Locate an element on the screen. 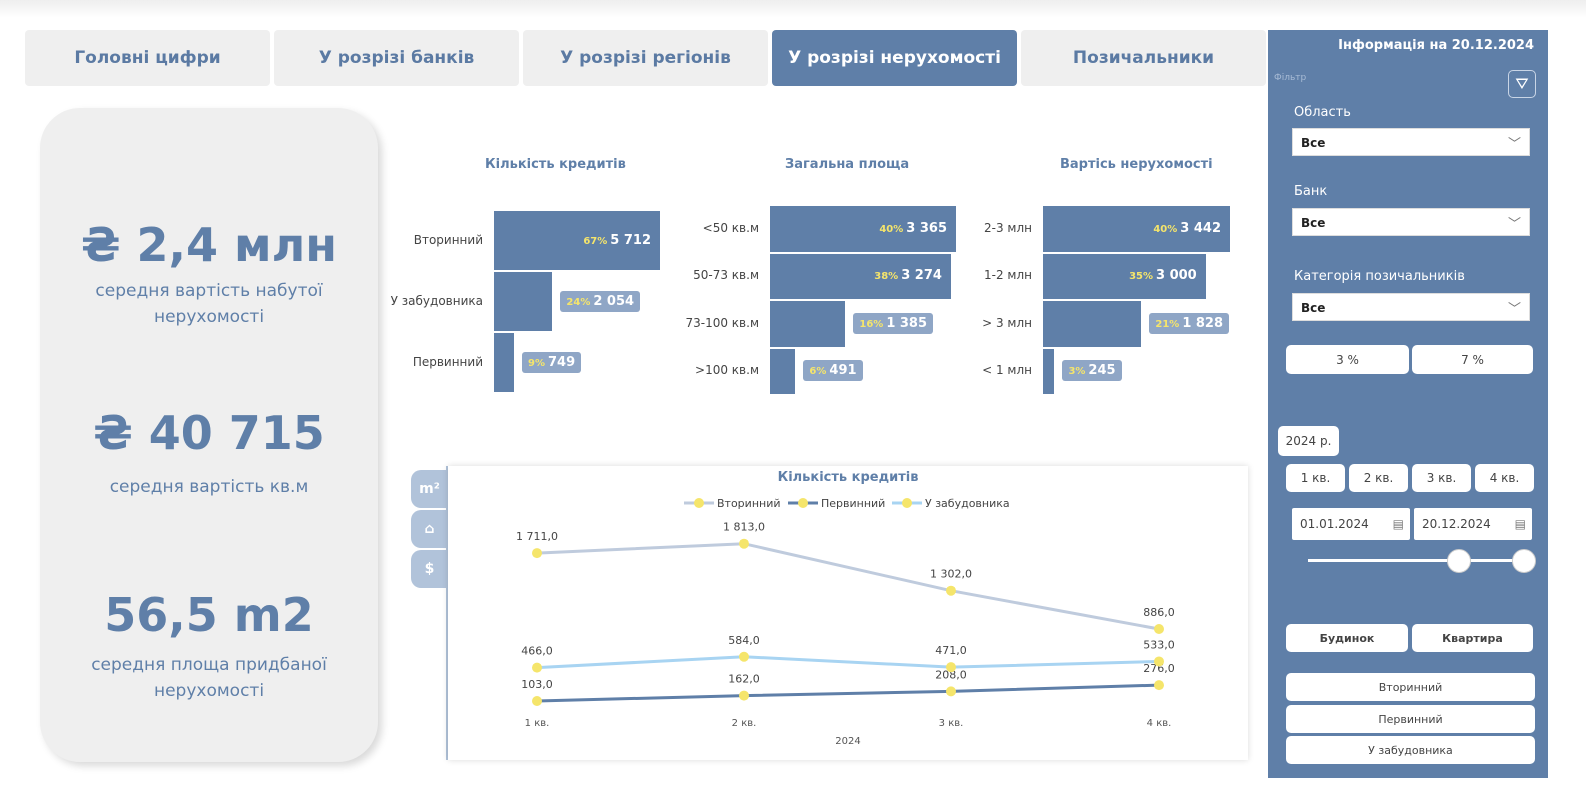  data-label: 471,0 is located at coordinates (951, 650).